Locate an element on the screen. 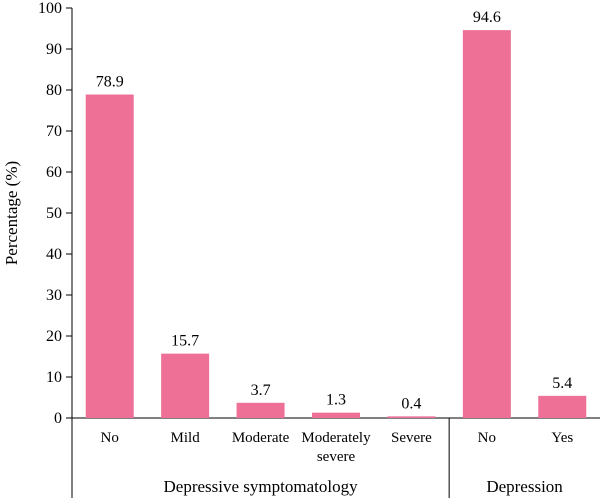  x-category-label: Yes is located at coordinates (562, 438).